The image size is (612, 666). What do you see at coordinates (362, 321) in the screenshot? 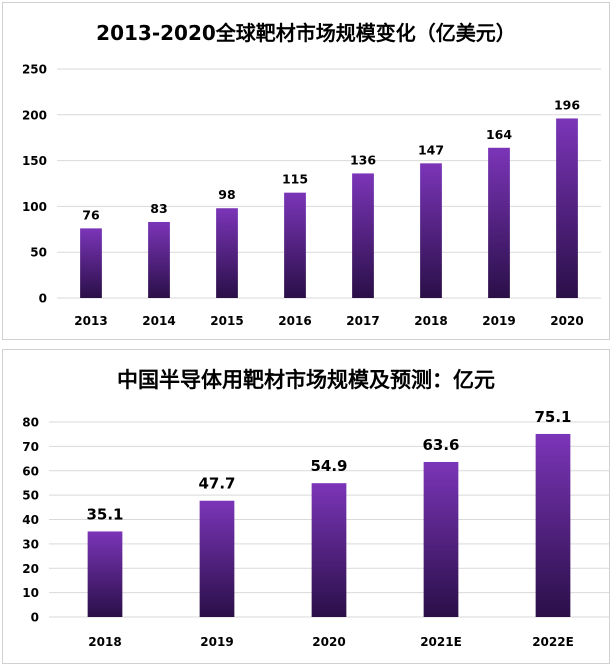
I see `x-tick-label: 2017` at bounding box center [362, 321].